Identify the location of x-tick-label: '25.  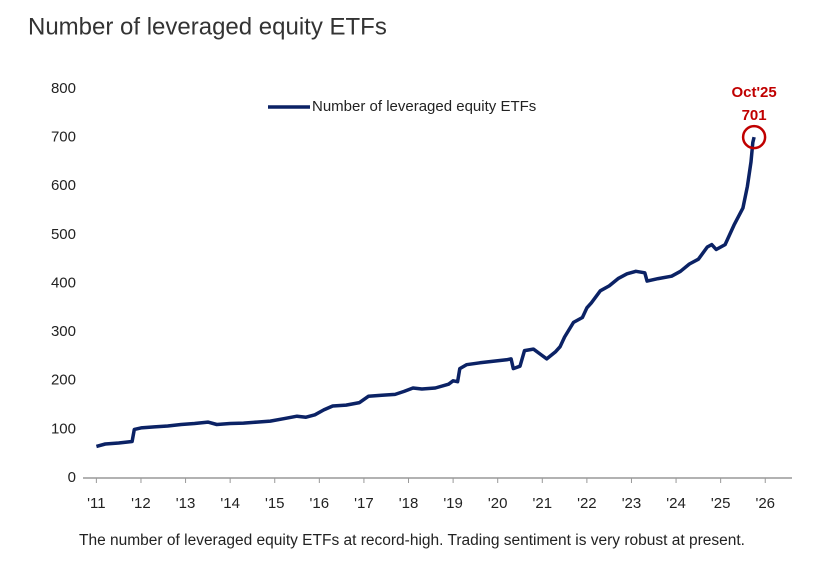
(721, 503).